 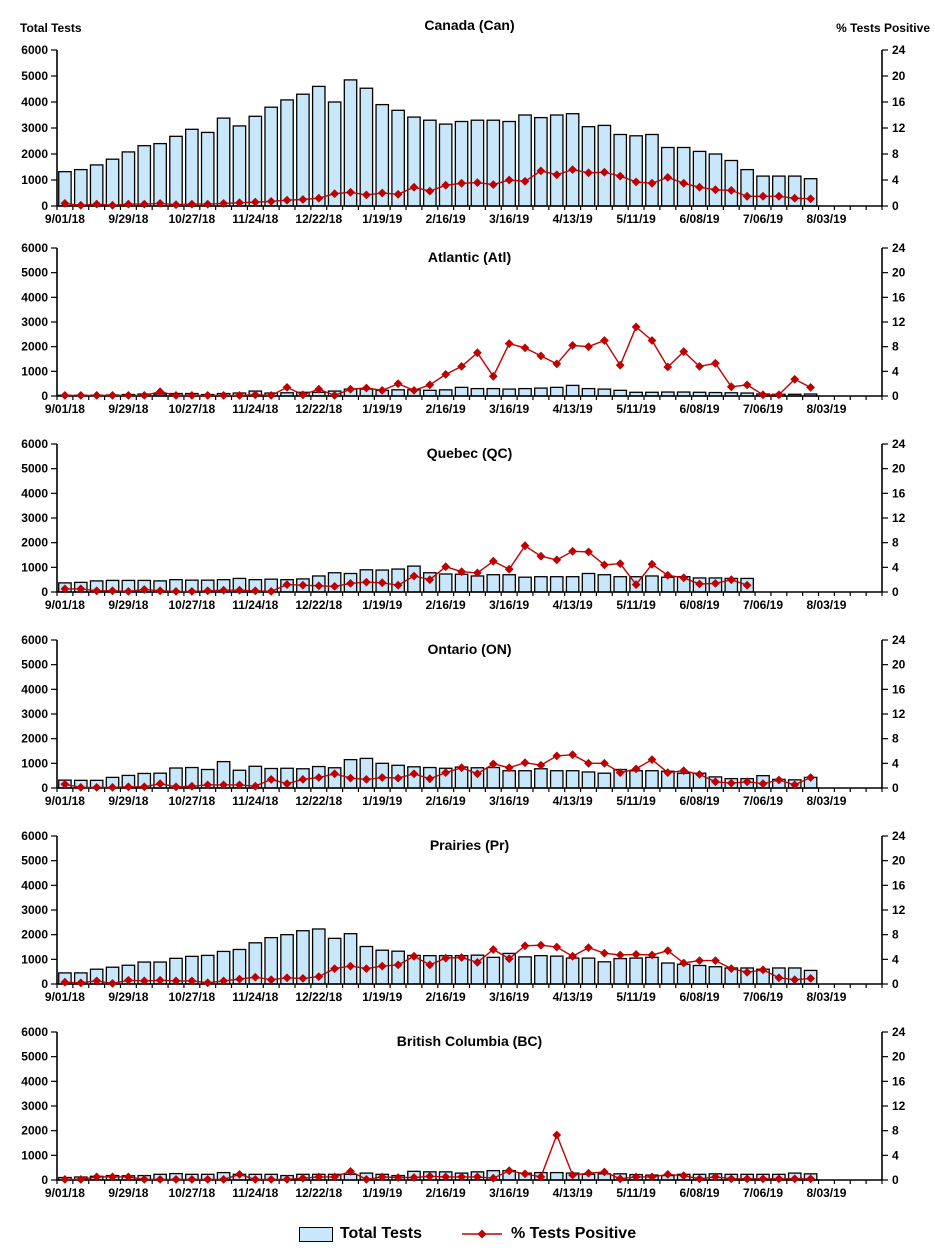 What do you see at coordinates (51, 28) in the screenshot?
I see `left-axis-title: Total Tests` at bounding box center [51, 28].